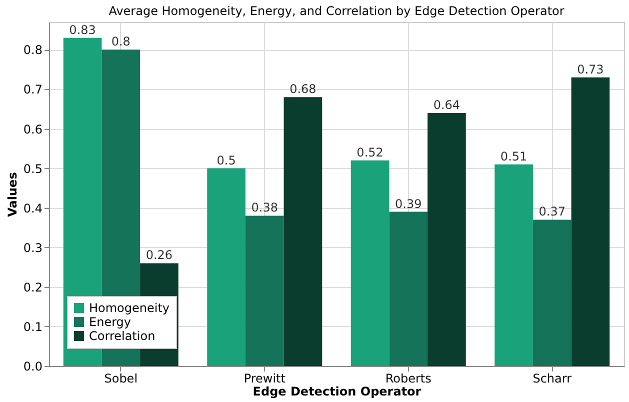 This screenshot has width=629, height=402. I want to click on data-label: 0.73, so click(590, 69).